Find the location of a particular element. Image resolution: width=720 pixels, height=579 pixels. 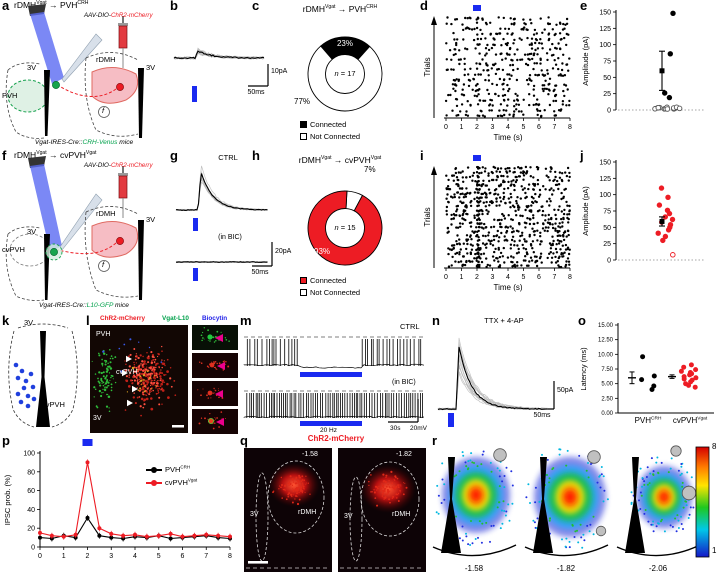

heatmap-section is located at coordinates (474, 502).